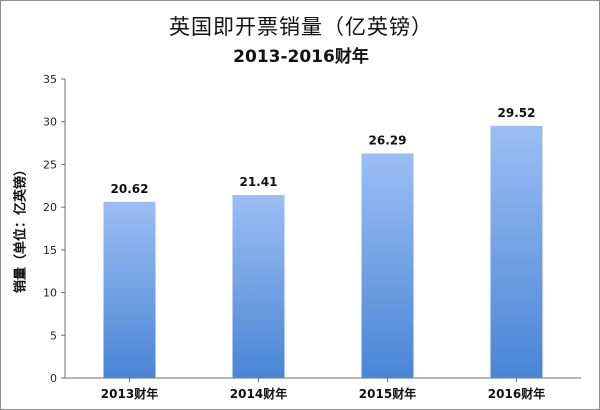 The width and height of the screenshot is (600, 410). What do you see at coordinates (50, 164) in the screenshot?
I see `y-tick-label: 25` at bounding box center [50, 164].